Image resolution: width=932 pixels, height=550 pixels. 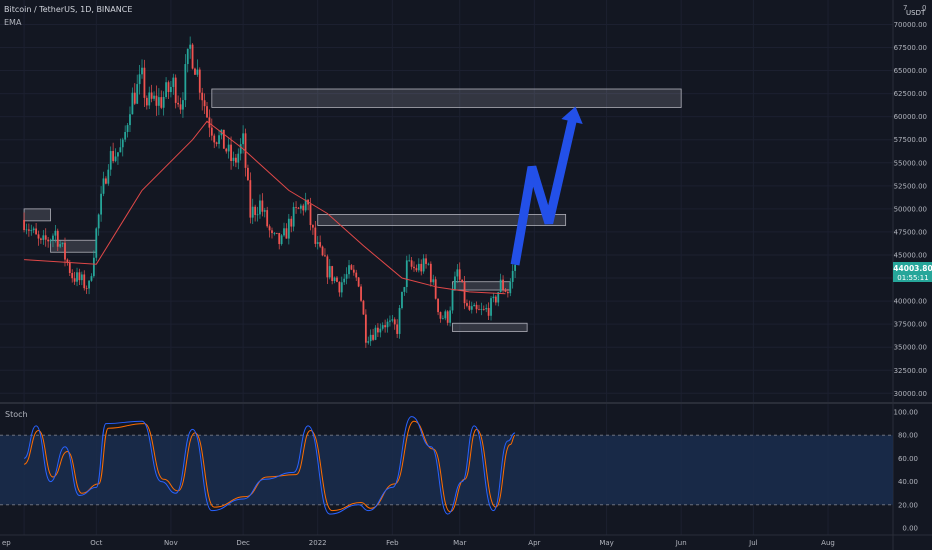 What do you see at coordinates (910, 529) in the screenshot?
I see `stoch-tick-label: 0.00` at bounding box center [910, 529].